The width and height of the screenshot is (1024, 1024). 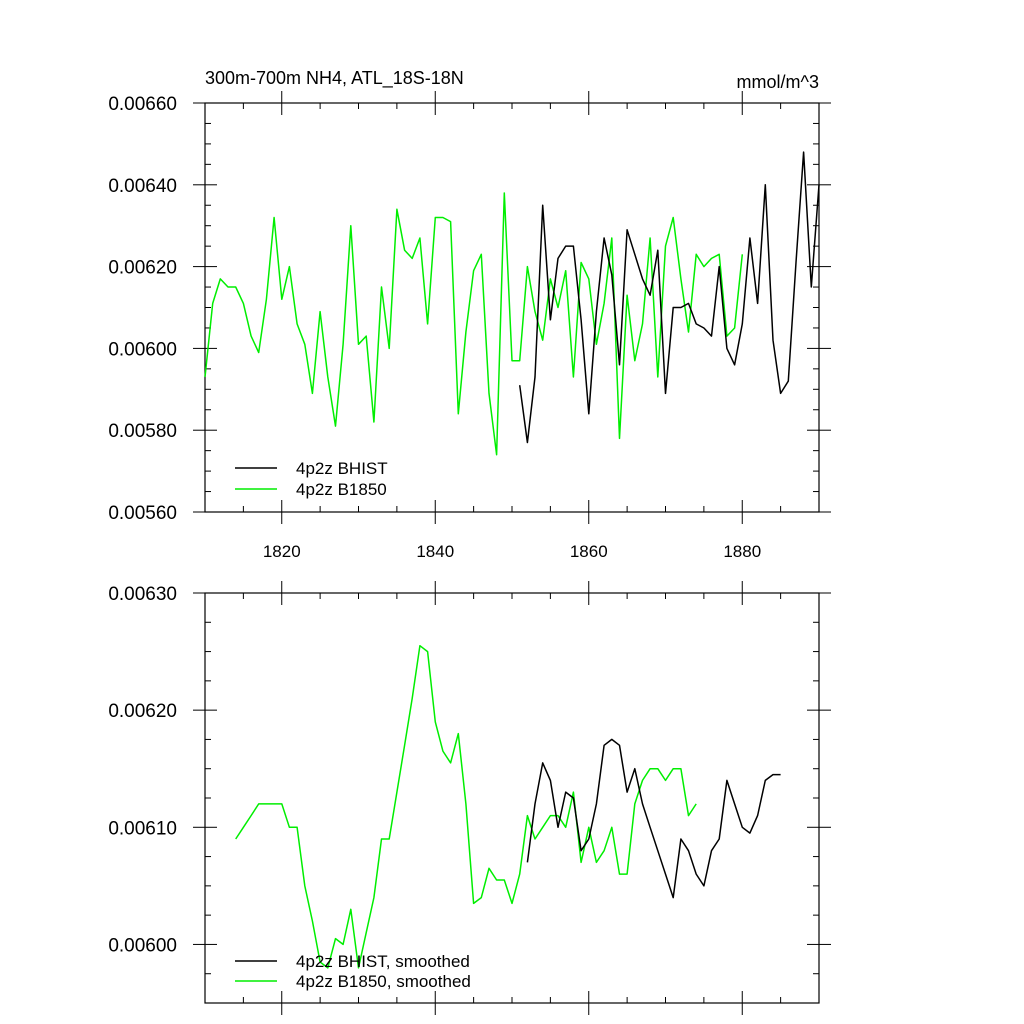 I want to click on top-y-tick-label: 0.00580, so click(x=142, y=431).